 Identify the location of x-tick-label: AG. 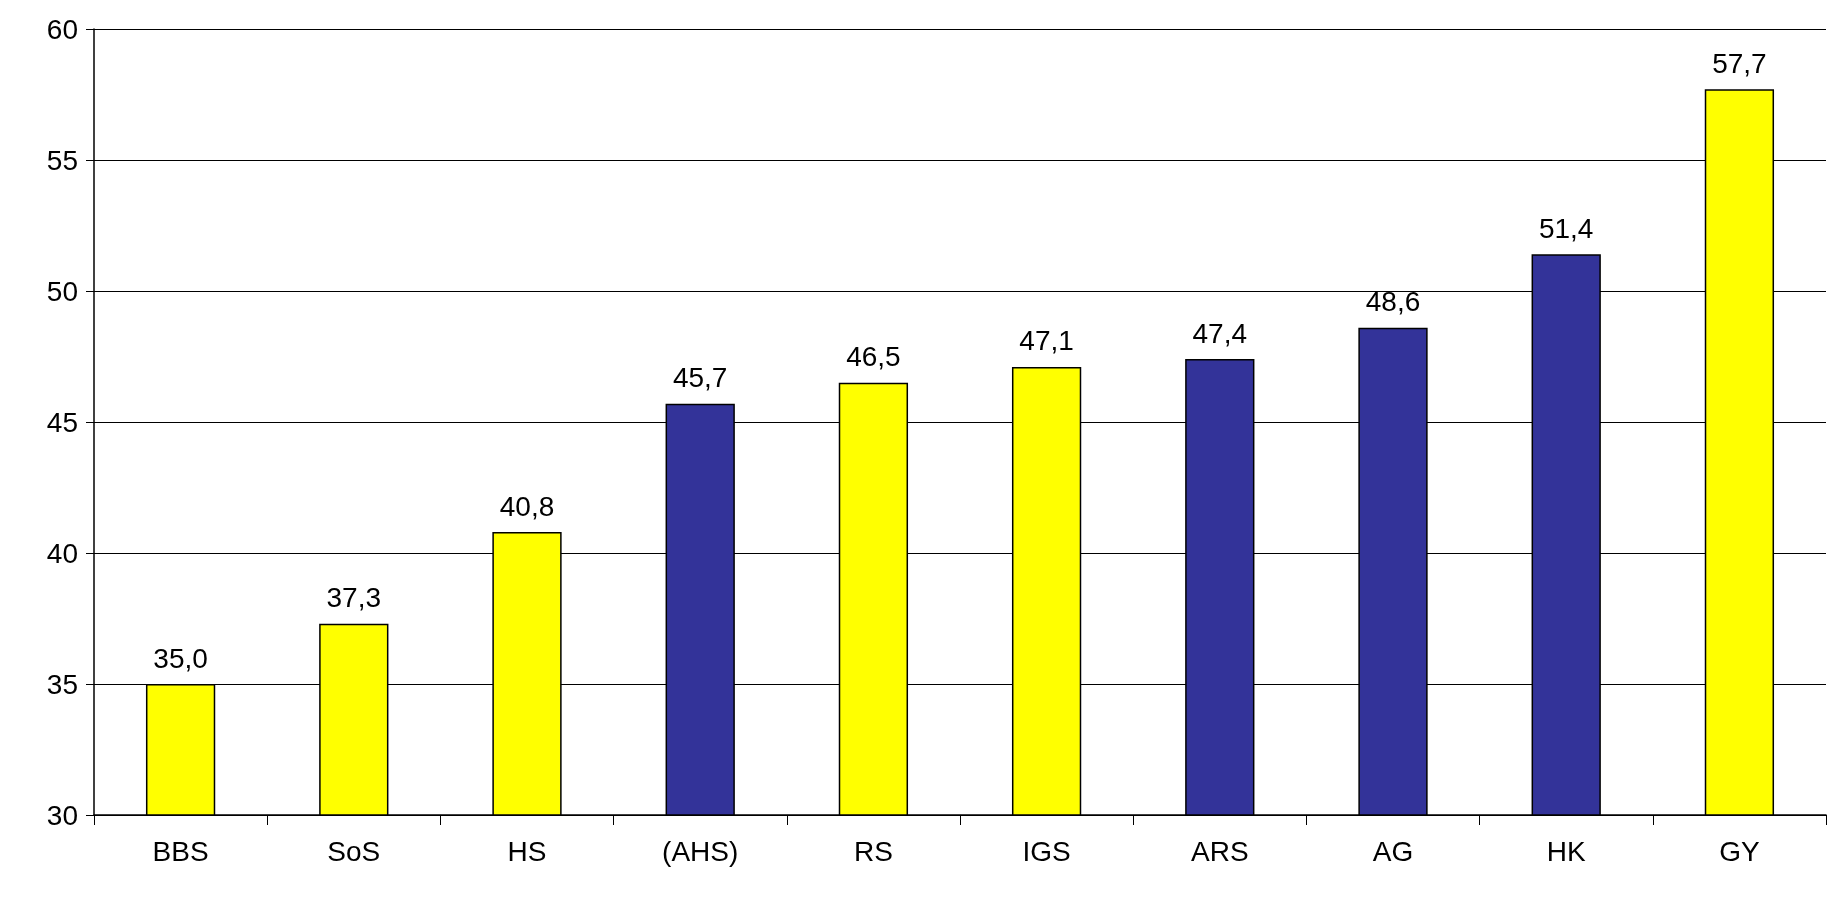
(1393, 851).